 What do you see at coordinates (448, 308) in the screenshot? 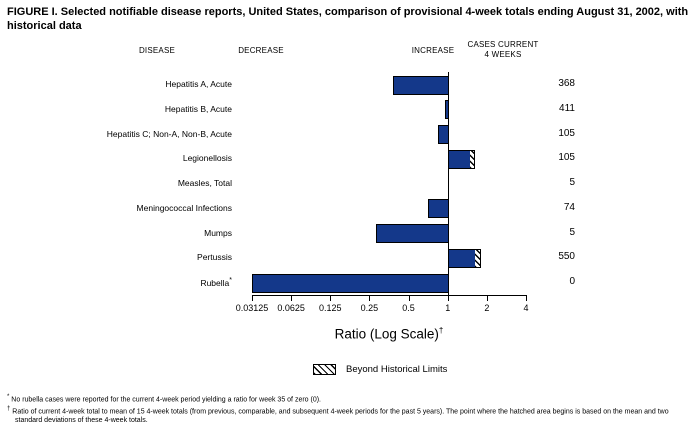
I see `axis-tick-label: 1` at bounding box center [448, 308].